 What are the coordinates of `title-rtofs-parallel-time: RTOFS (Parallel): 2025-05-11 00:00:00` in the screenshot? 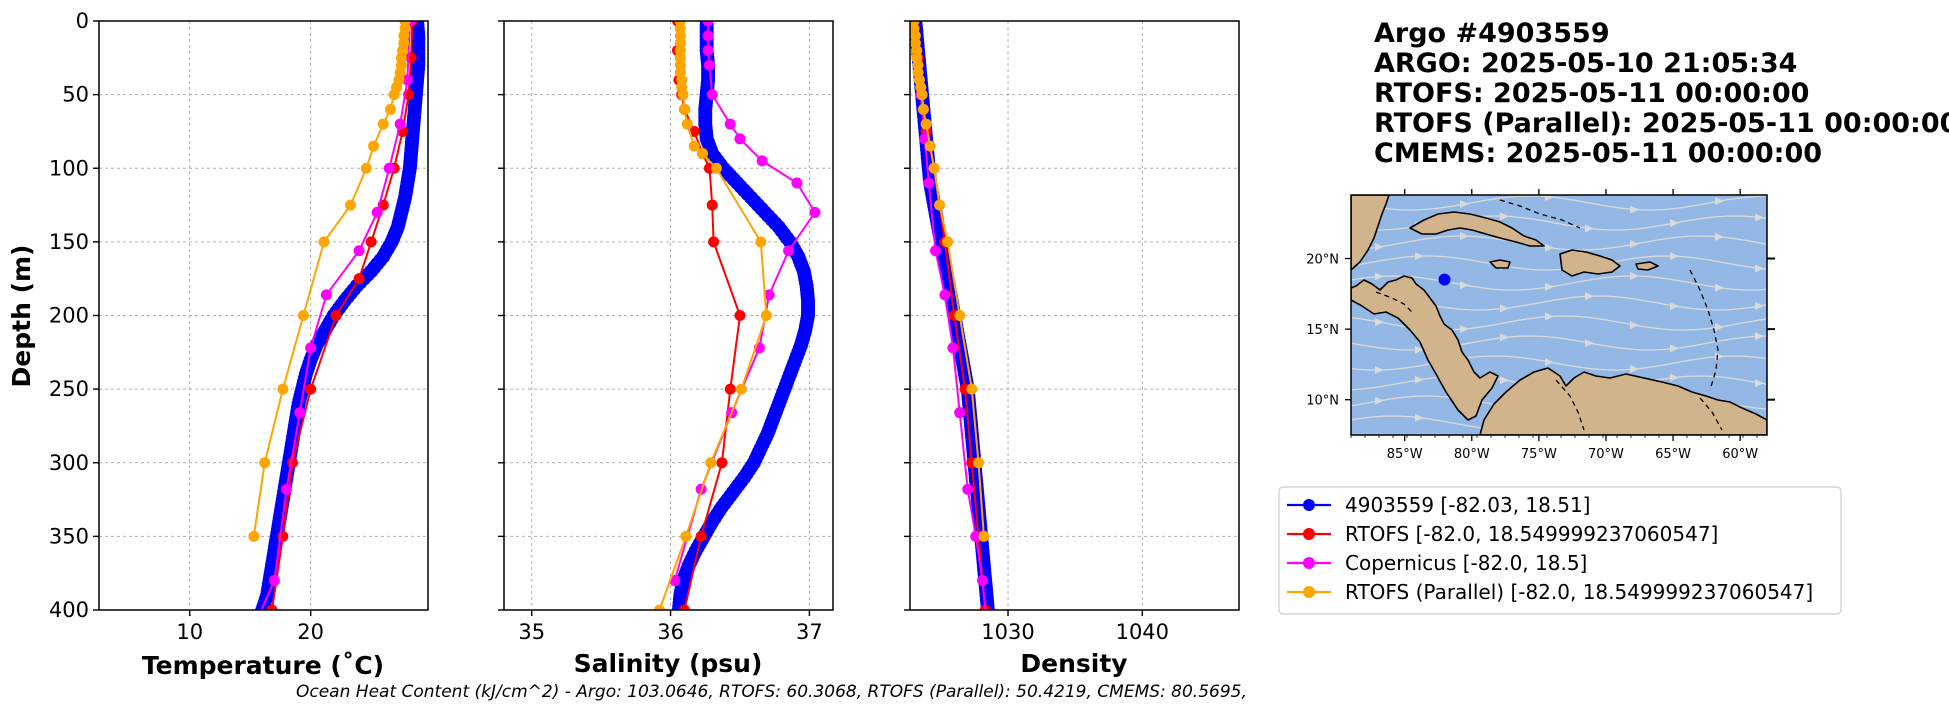 It's located at (1661, 123).